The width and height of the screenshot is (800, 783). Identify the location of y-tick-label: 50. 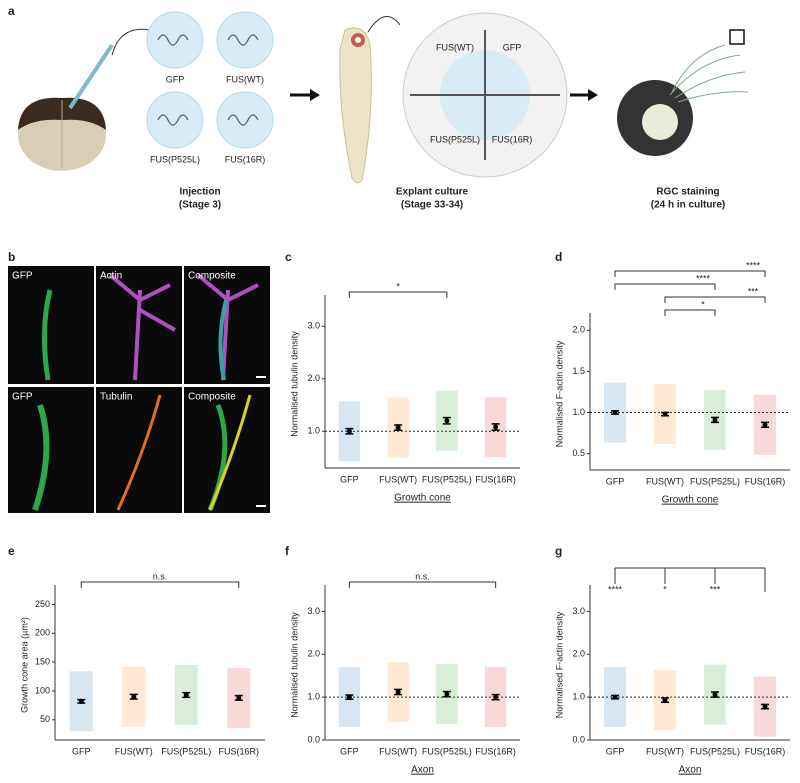
(45, 719).